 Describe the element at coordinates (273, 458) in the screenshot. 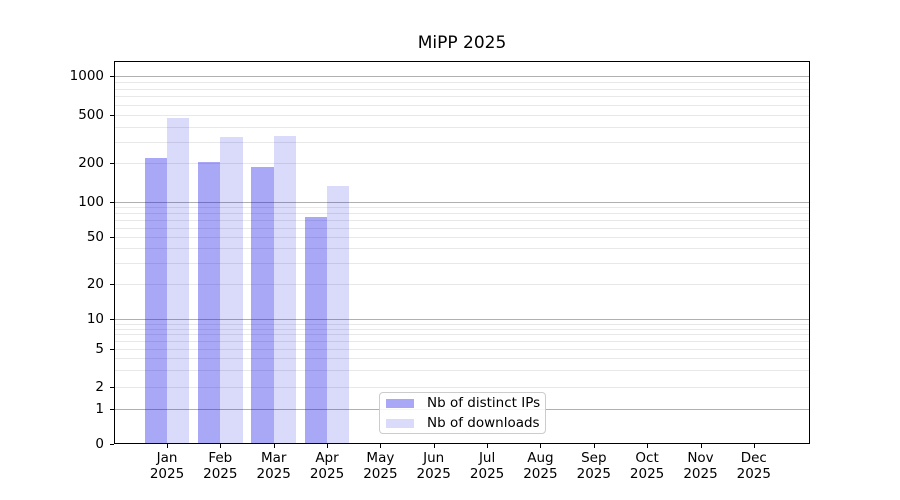

I see `x-tick-label-month: Mar` at that location.